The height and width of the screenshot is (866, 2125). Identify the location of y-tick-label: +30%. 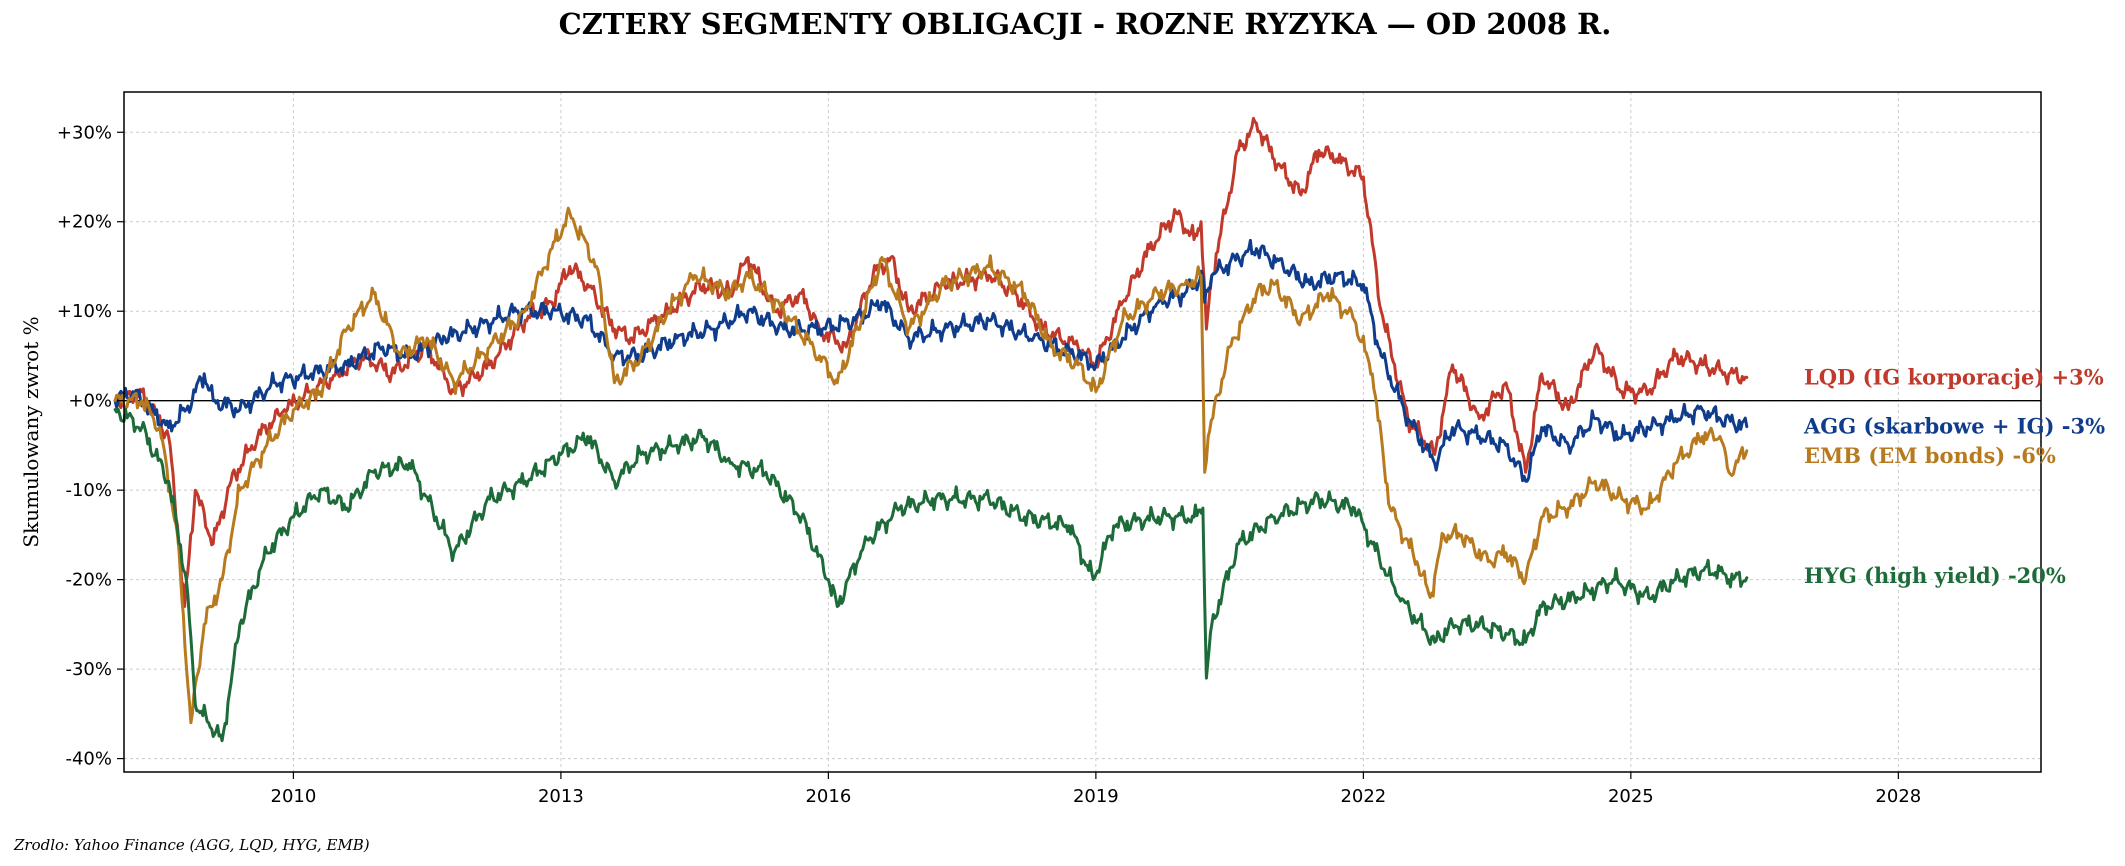
(84, 132).